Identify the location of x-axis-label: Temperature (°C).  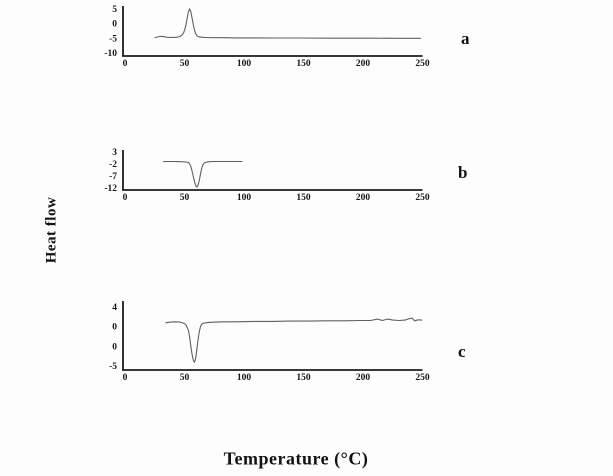
(296, 458).